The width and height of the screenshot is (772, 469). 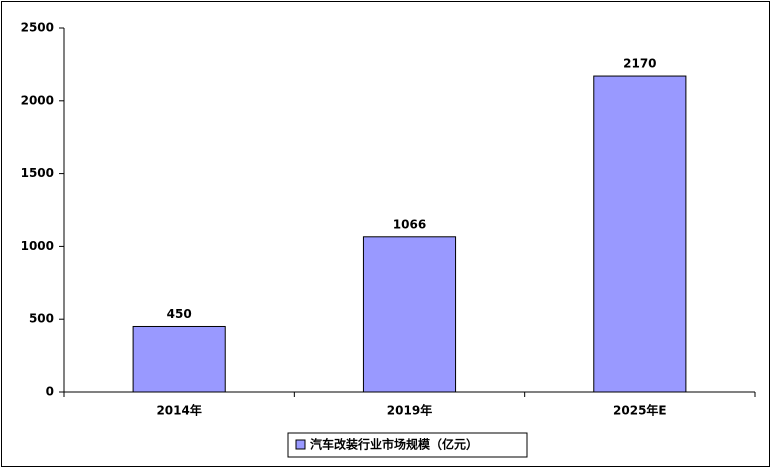 I want to click on y-tick-label: 2000, so click(x=37, y=100).